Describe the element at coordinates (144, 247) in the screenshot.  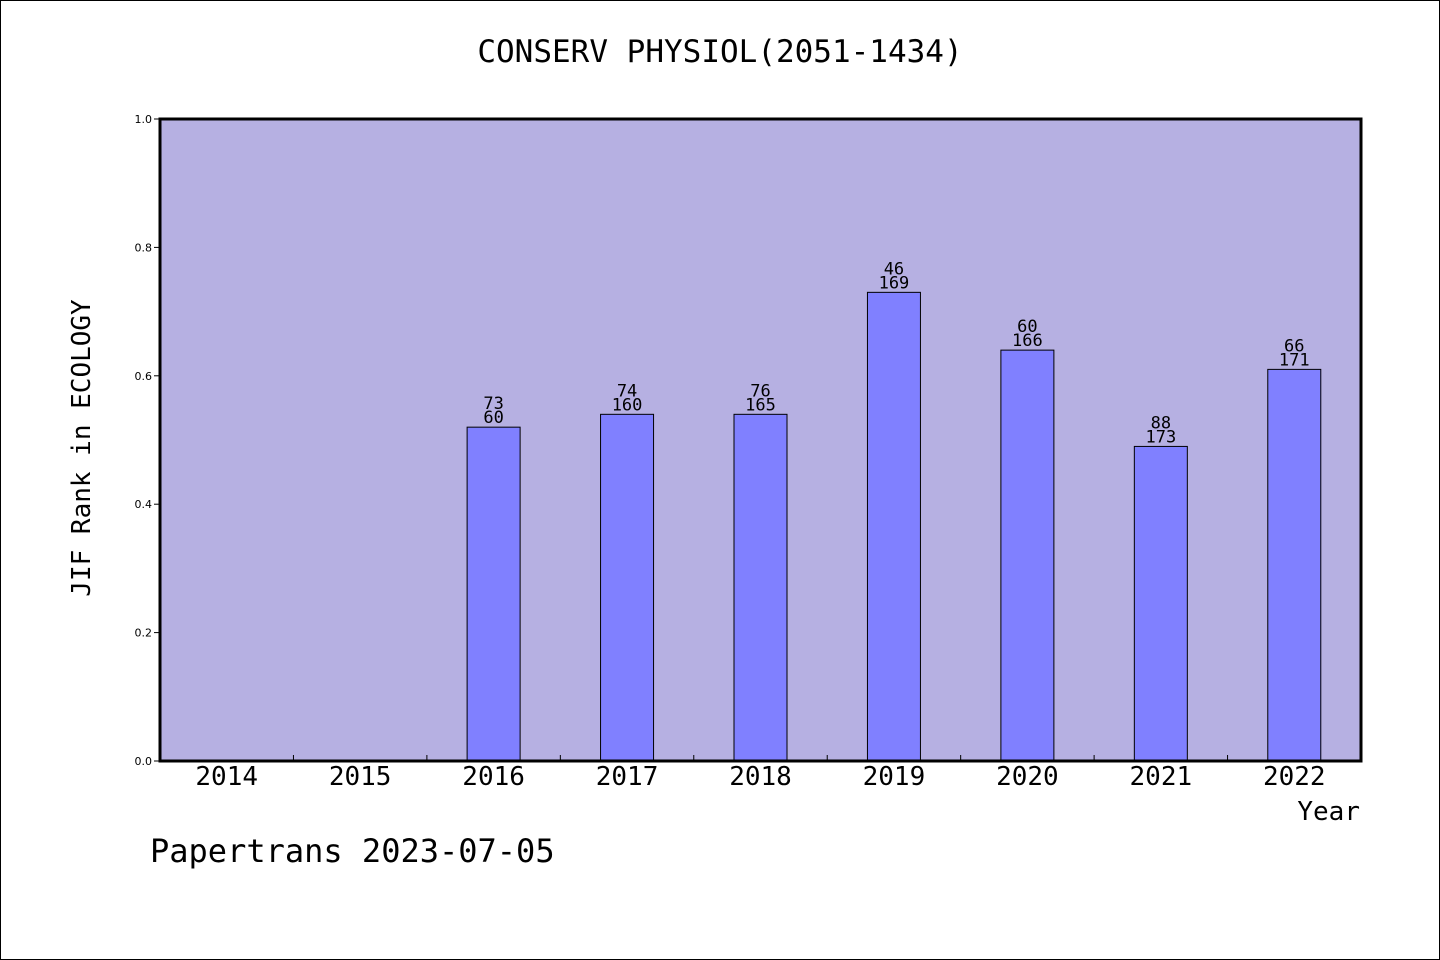
I see `y-tick-label: 0.8` at that location.